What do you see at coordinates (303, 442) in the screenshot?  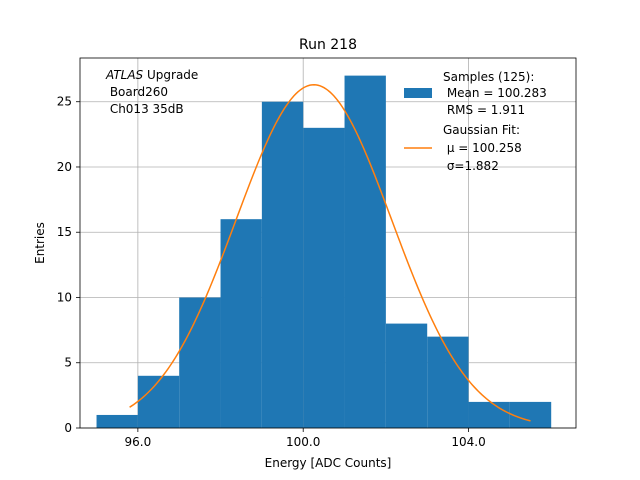 I see `x-tick-label: 100.0` at bounding box center [303, 442].